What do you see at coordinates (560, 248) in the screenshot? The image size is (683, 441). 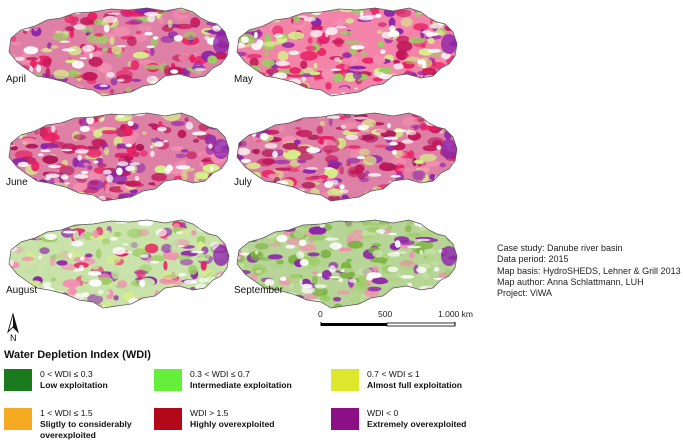 I see `case-study-text: Case study: Danube river basin` at bounding box center [560, 248].